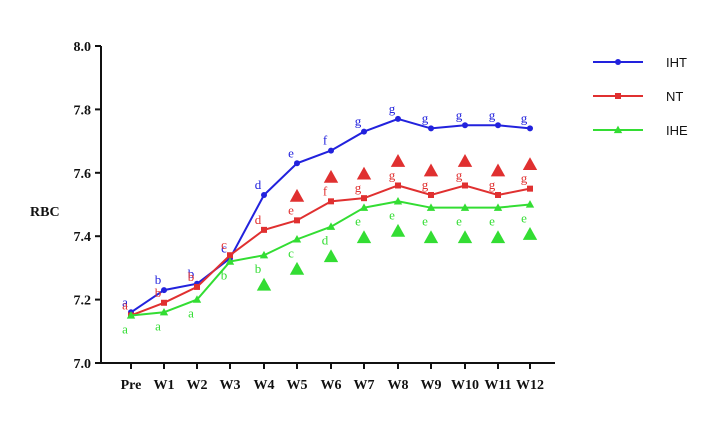  What do you see at coordinates (83, 47) in the screenshot?
I see `y-tick-label: 8.0` at bounding box center [83, 47].